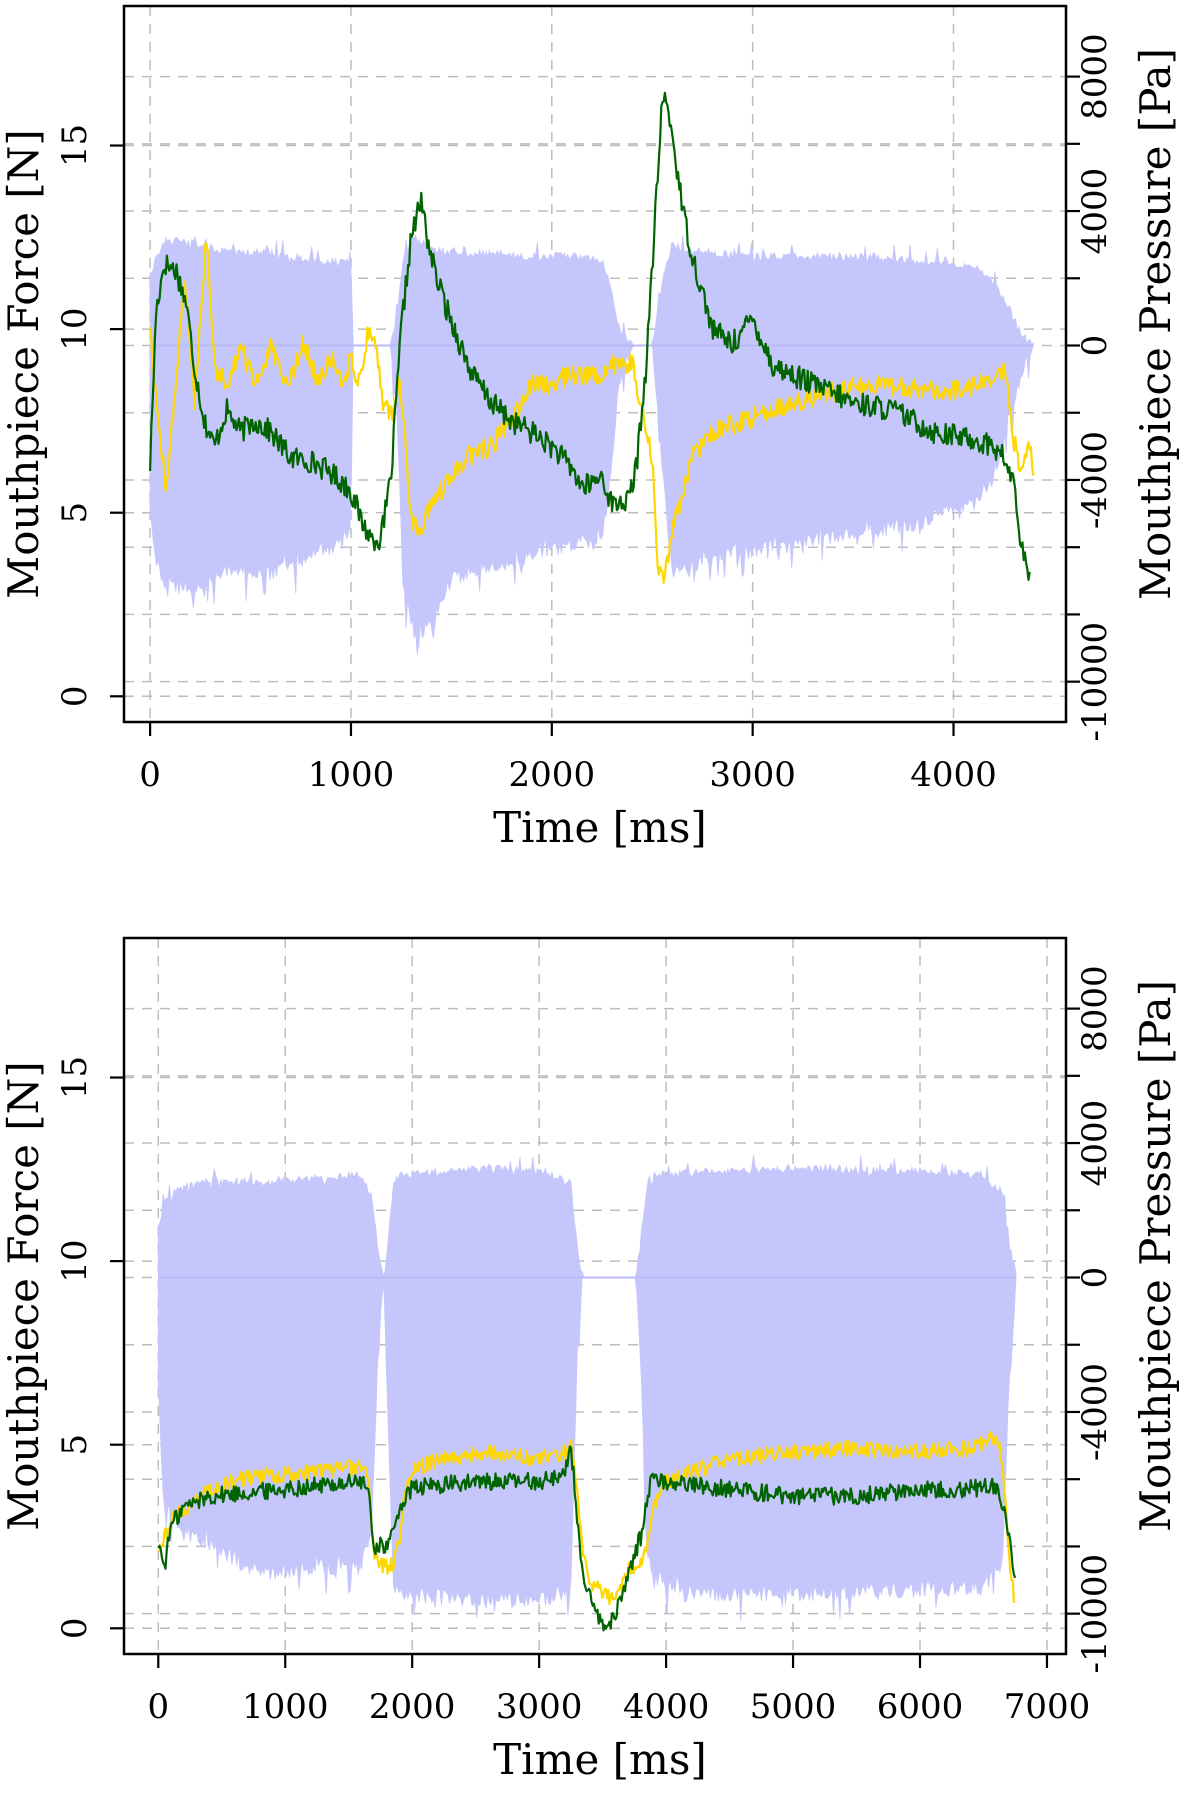 This screenshot has height=1813, width=1200. Describe the element at coordinates (920, 1707) in the screenshot. I see `x-tick-label: 6000` at that location.